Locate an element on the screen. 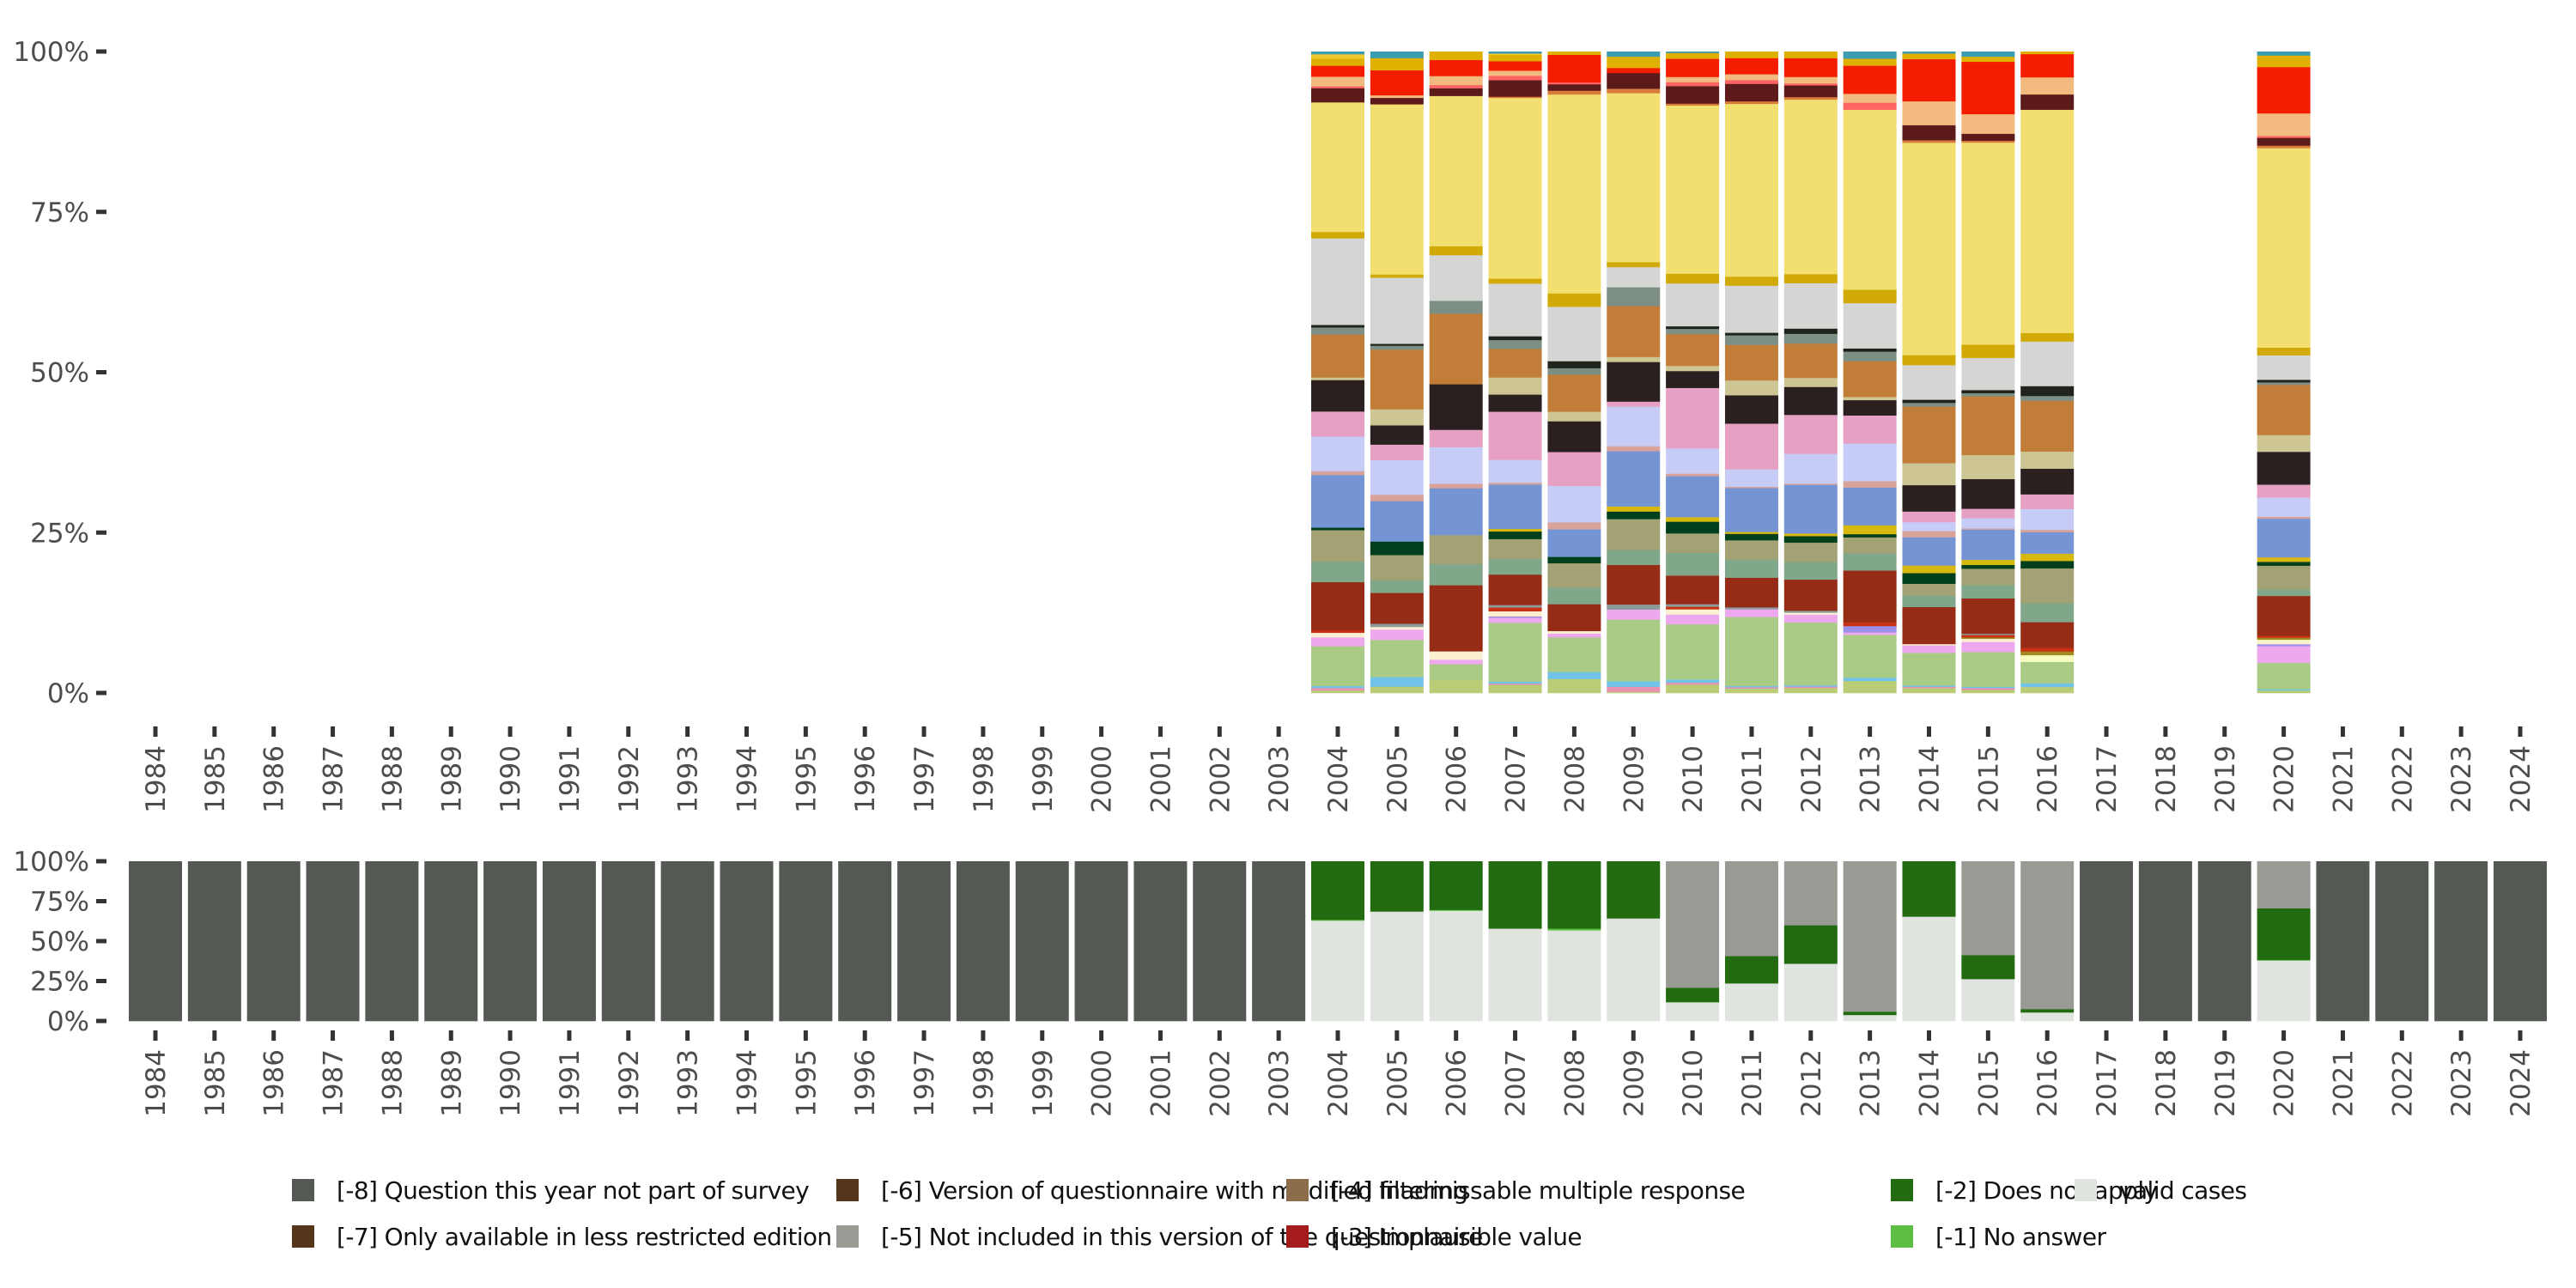  x-tick-label: 1988 is located at coordinates (392, 1083).